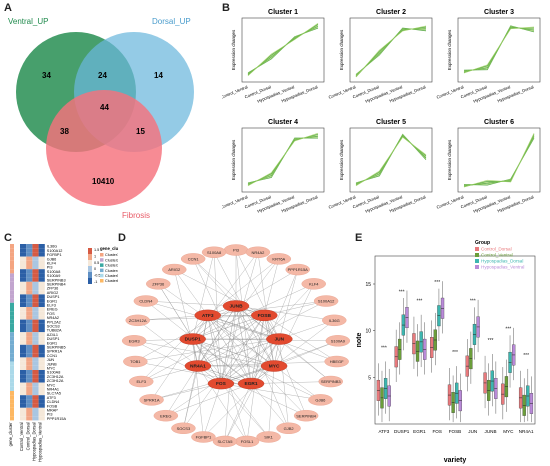 The height and width of the screenshot is (466, 550). Describe the element at coordinates (158, 283) in the screenshot. I see `network-node-label: ZFP36` at that location.